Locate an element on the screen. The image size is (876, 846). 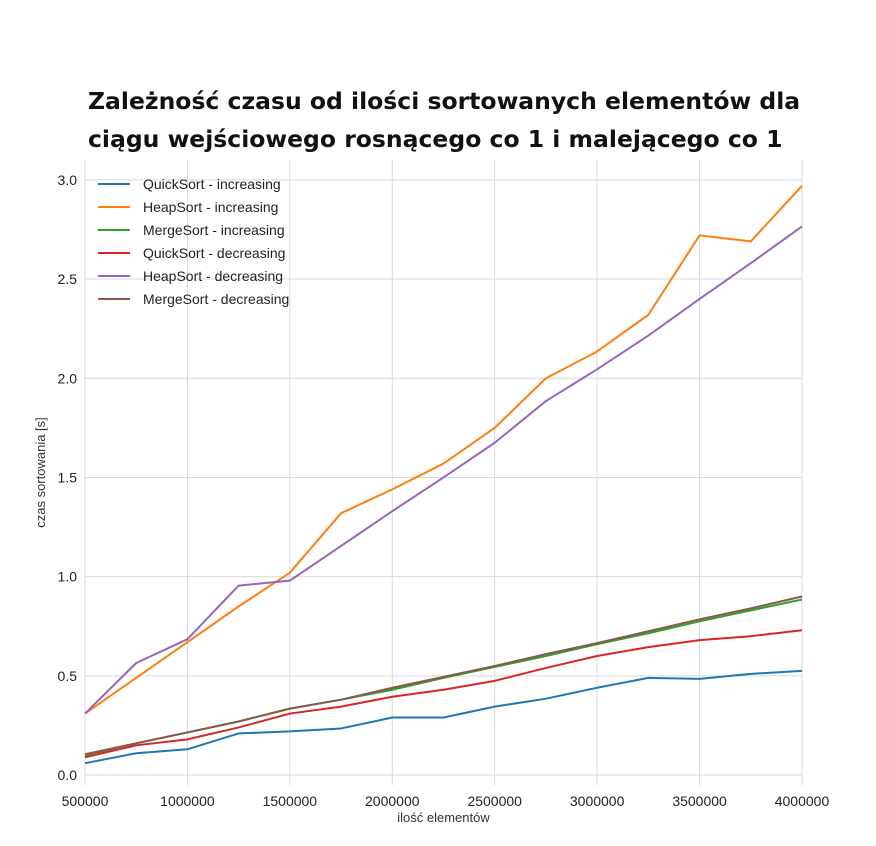
legend-item: QuickSort - increasing is located at coordinates (189, 184).